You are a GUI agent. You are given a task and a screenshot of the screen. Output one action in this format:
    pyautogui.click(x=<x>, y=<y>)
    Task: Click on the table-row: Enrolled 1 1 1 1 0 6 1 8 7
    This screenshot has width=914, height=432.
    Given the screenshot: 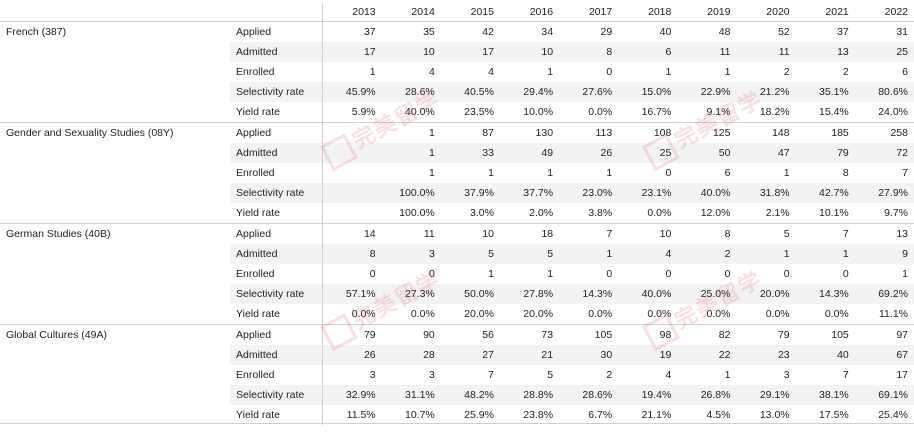 What is the action you would take?
    pyautogui.click(x=457, y=173)
    